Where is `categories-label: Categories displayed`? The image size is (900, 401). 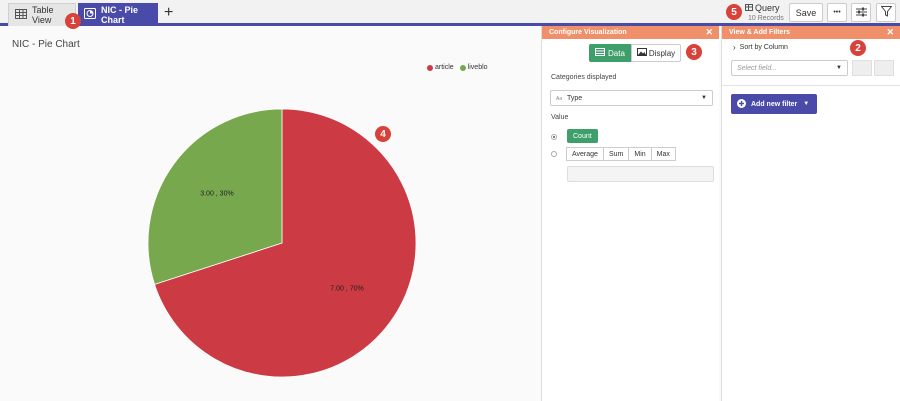 categories-label: Categories displayed is located at coordinates (584, 77).